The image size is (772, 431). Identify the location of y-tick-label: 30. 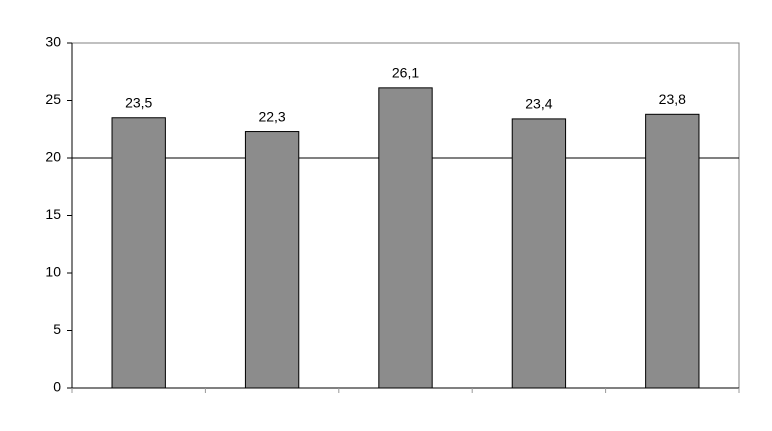
(53, 42).